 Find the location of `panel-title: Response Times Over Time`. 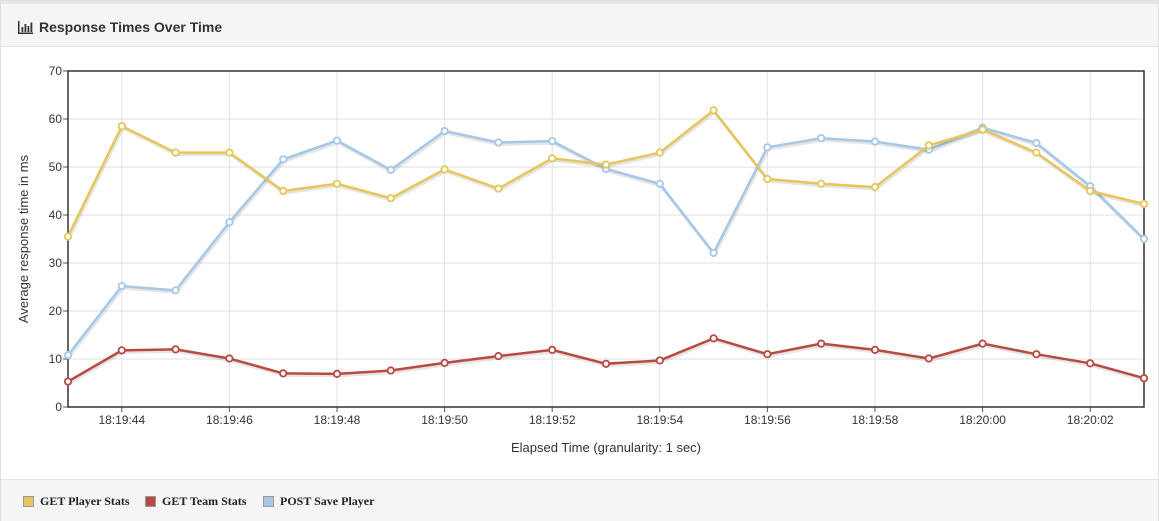

panel-title: Response Times Over Time is located at coordinates (131, 27).